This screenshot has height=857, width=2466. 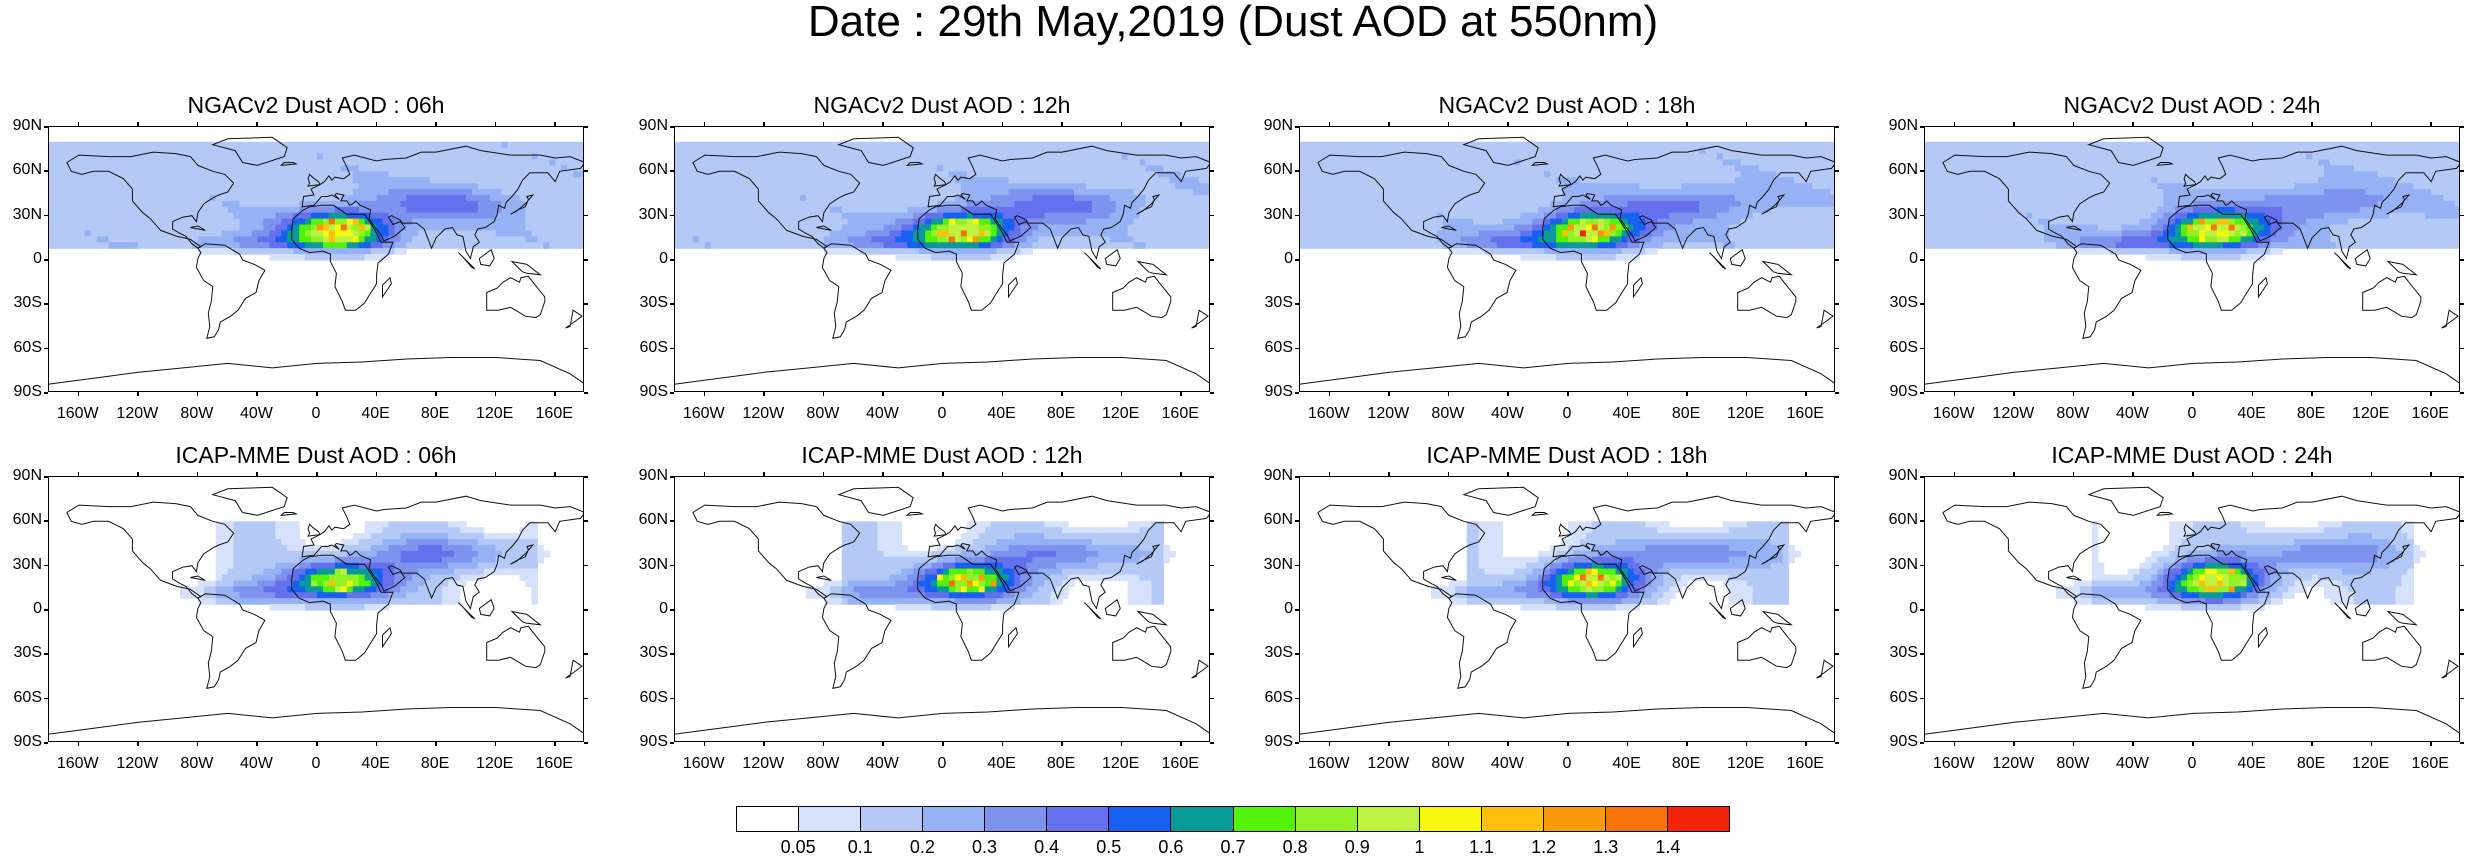 I want to click on lon-label: 80W, so click(x=197, y=414).